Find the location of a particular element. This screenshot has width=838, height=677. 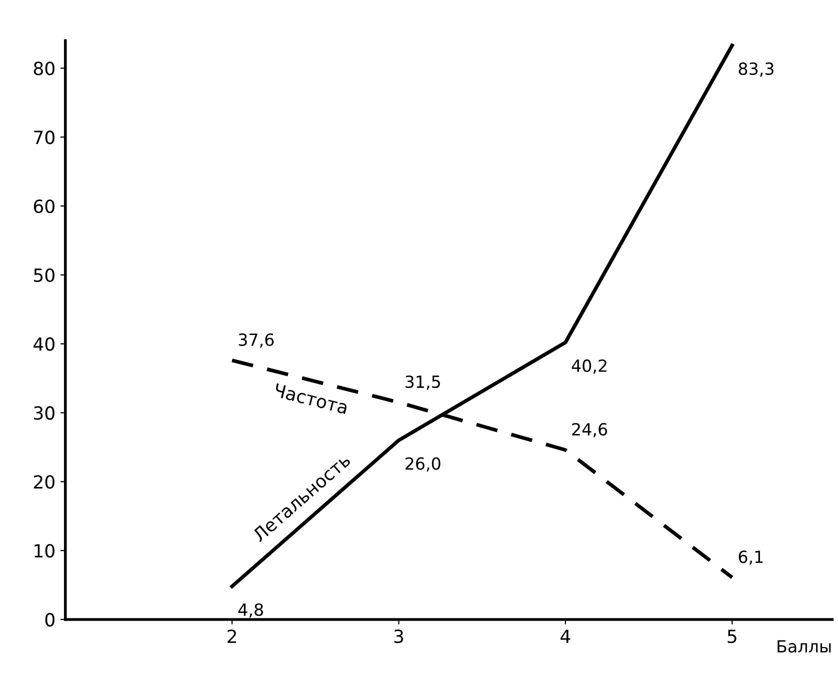

data-label: 26,0 is located at coordinates (423, 464).